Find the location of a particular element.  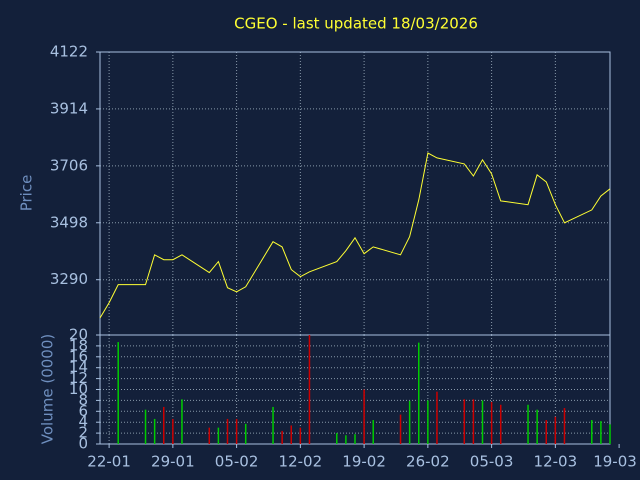

y-tick-label: 16 is located at coordinates (78, 356).